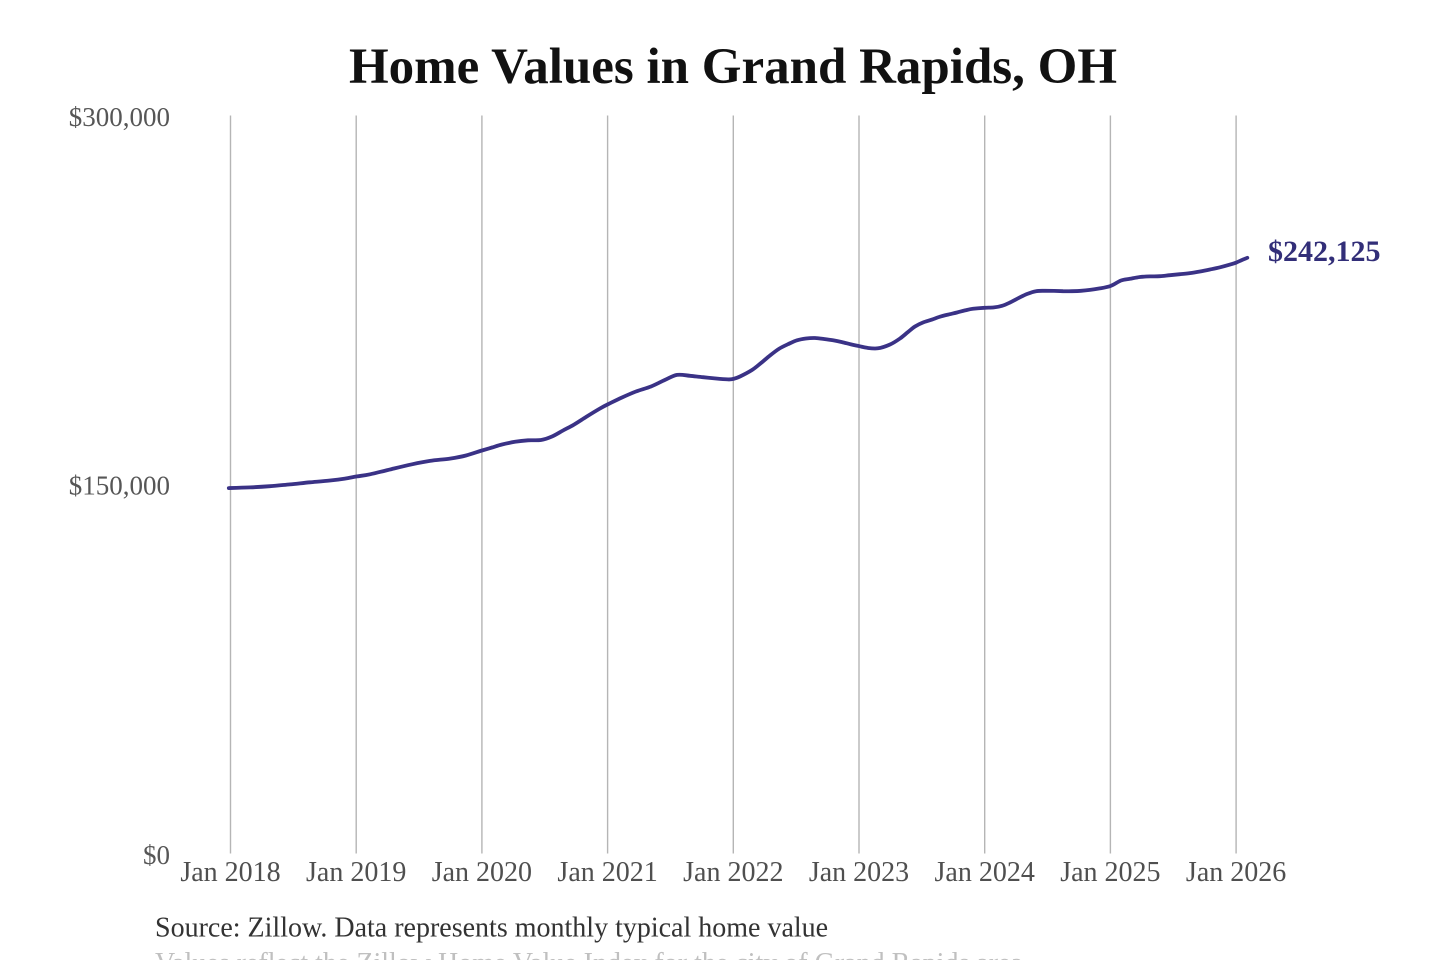 Image resolution: width=1440 pixels, height=960 pixels. Describe the element at coordinates (230, 872) in the screenshot. I see `svg-text: Jan 2018` at that location.